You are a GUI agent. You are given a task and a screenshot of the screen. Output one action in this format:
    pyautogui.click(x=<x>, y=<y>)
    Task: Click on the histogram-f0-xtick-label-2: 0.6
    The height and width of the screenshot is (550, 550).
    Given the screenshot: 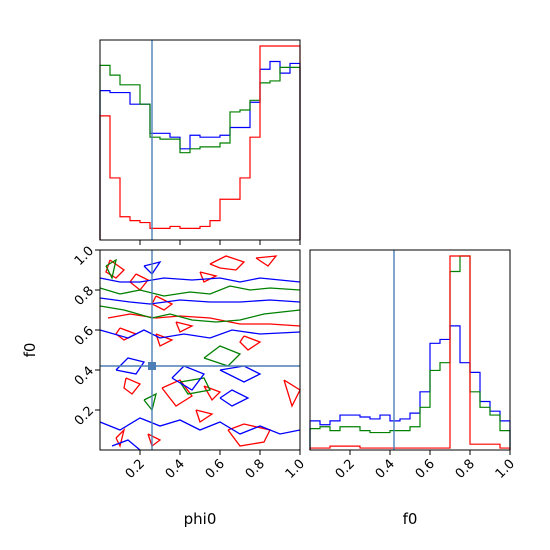 What is the action you would take?
    pyautogui.click(x=425, y=469)
    